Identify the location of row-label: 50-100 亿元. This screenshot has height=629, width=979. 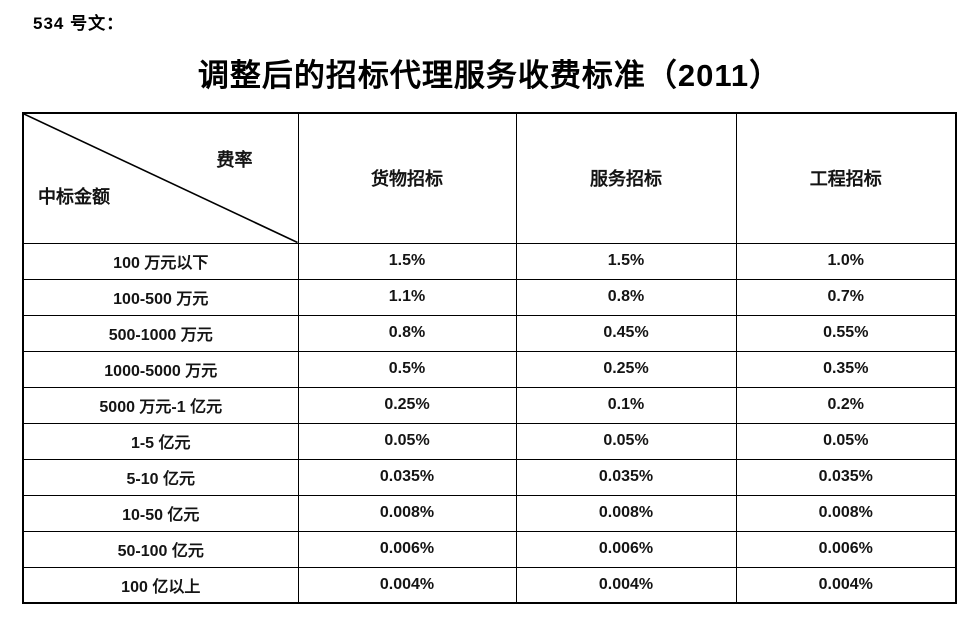
(160, 549).